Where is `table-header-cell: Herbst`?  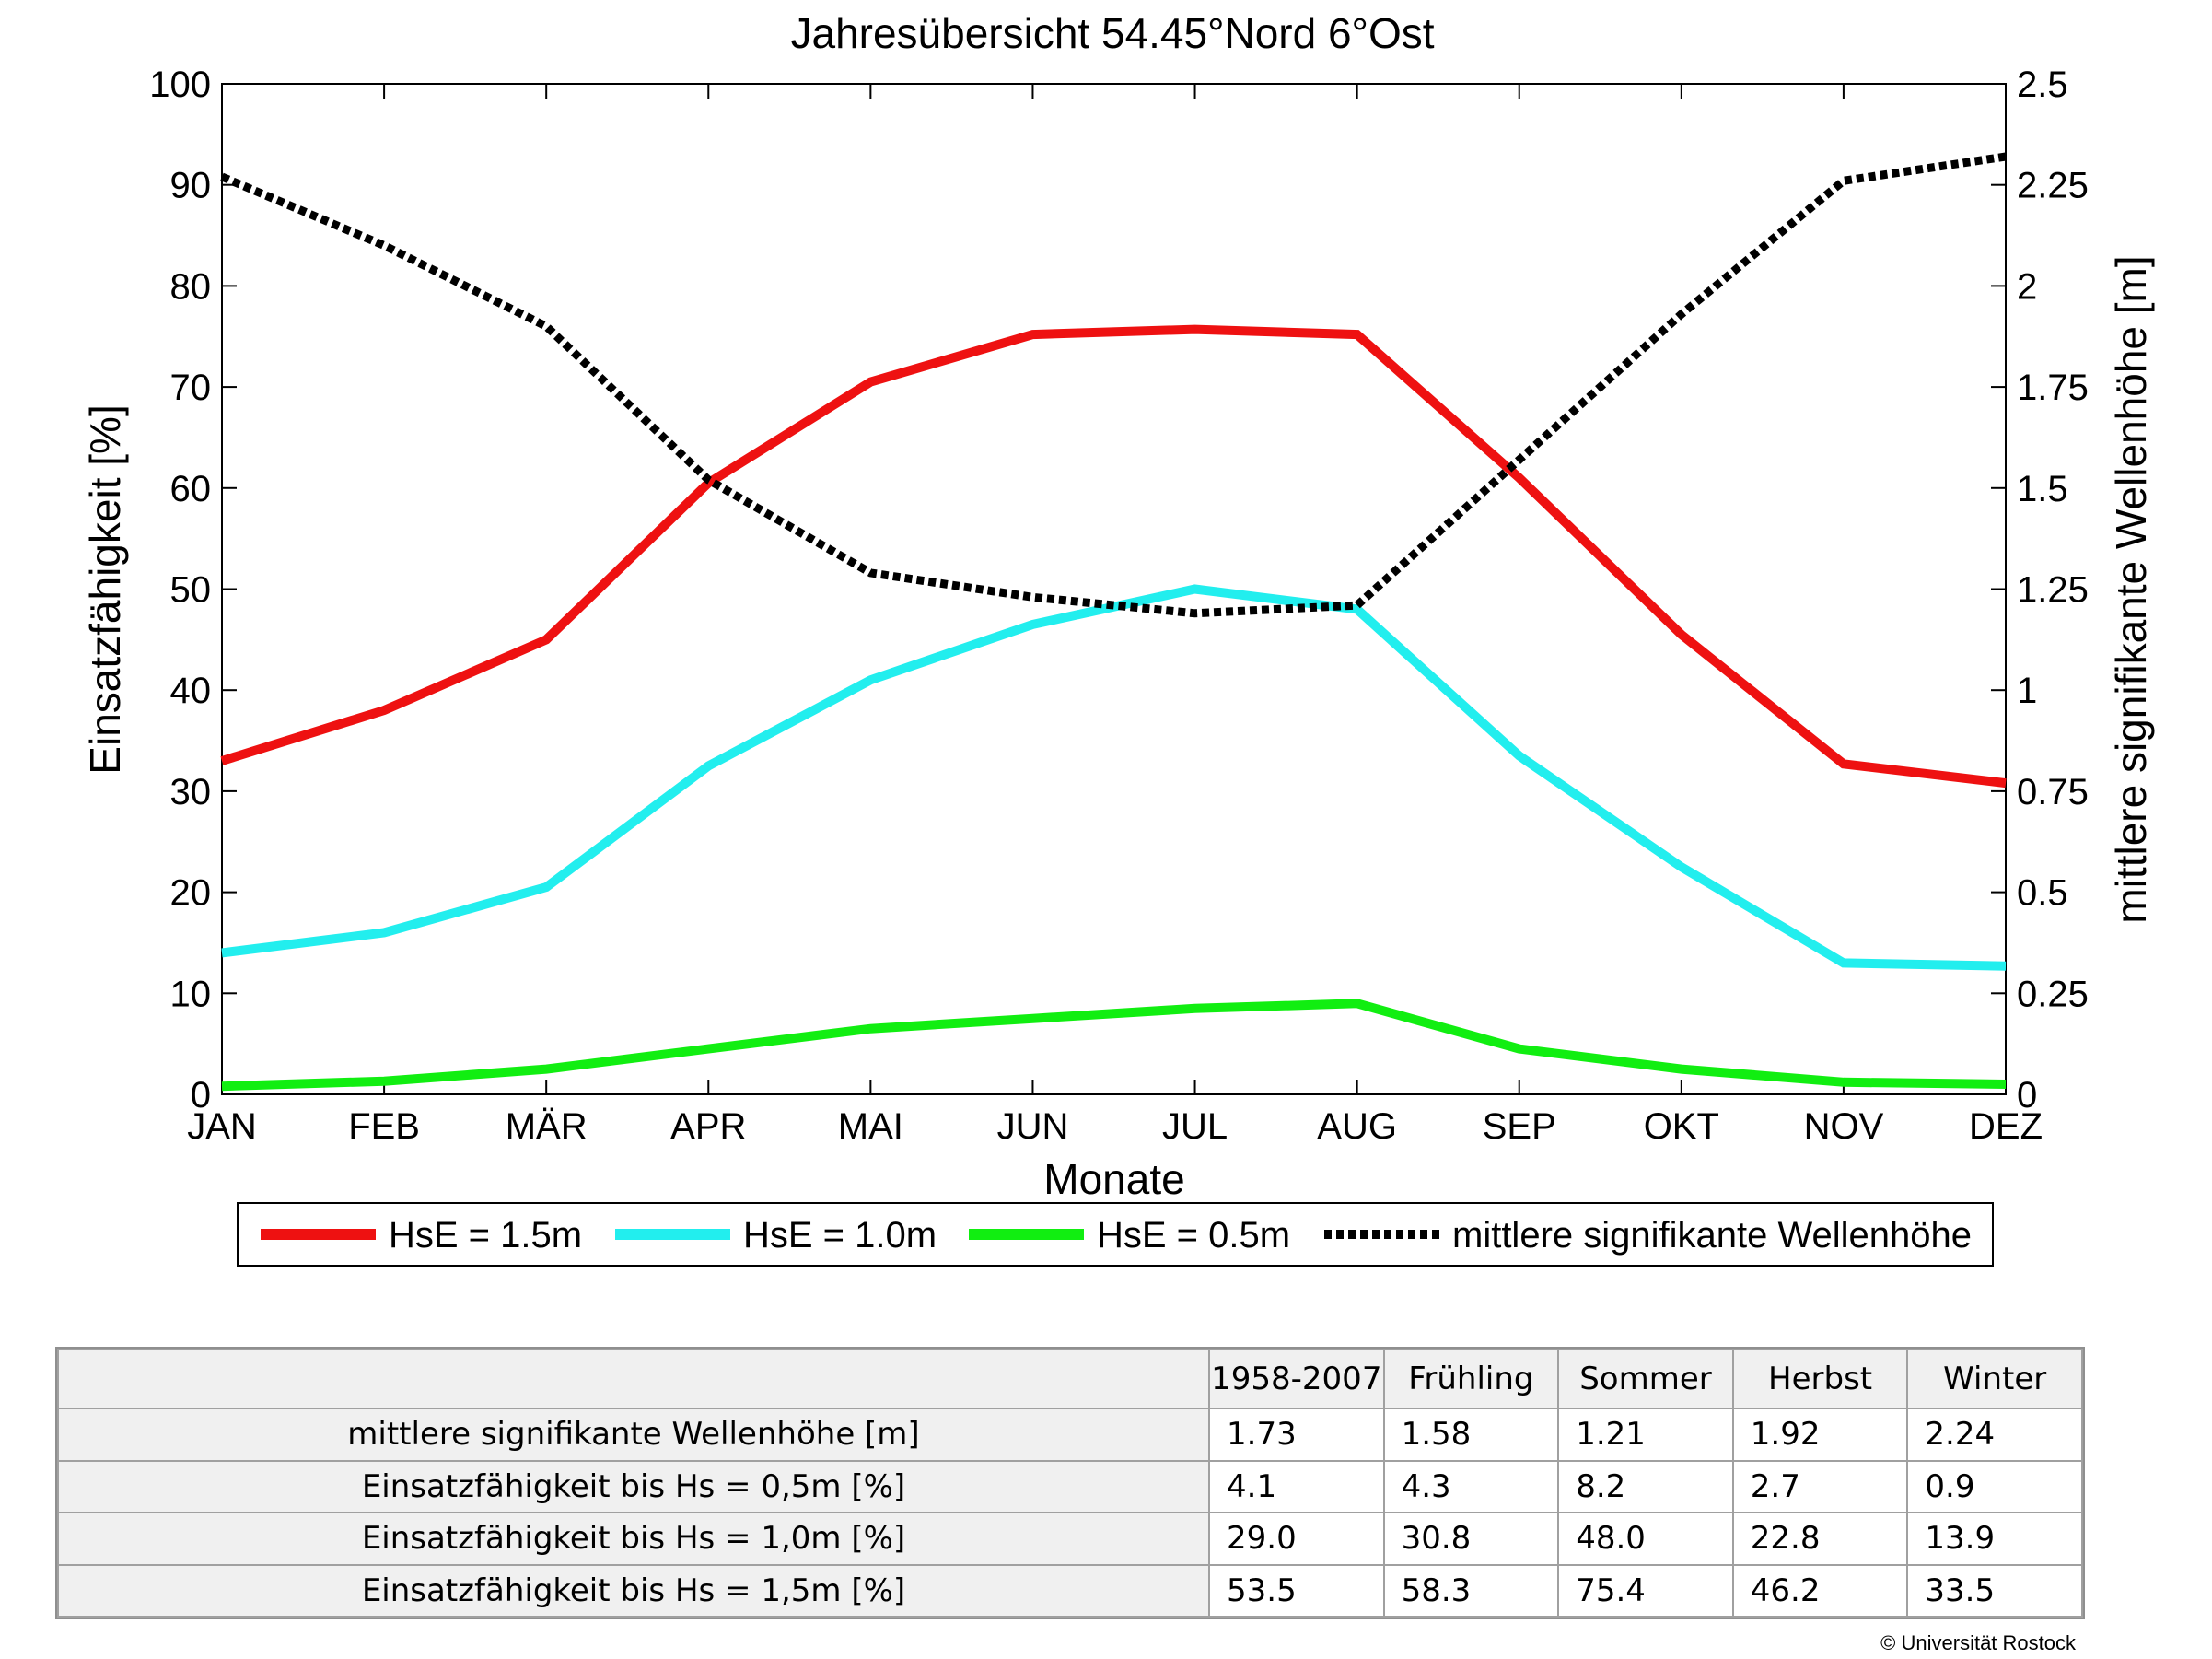
table-header-cell: Herbst is located at coordinates (1820, 1379).